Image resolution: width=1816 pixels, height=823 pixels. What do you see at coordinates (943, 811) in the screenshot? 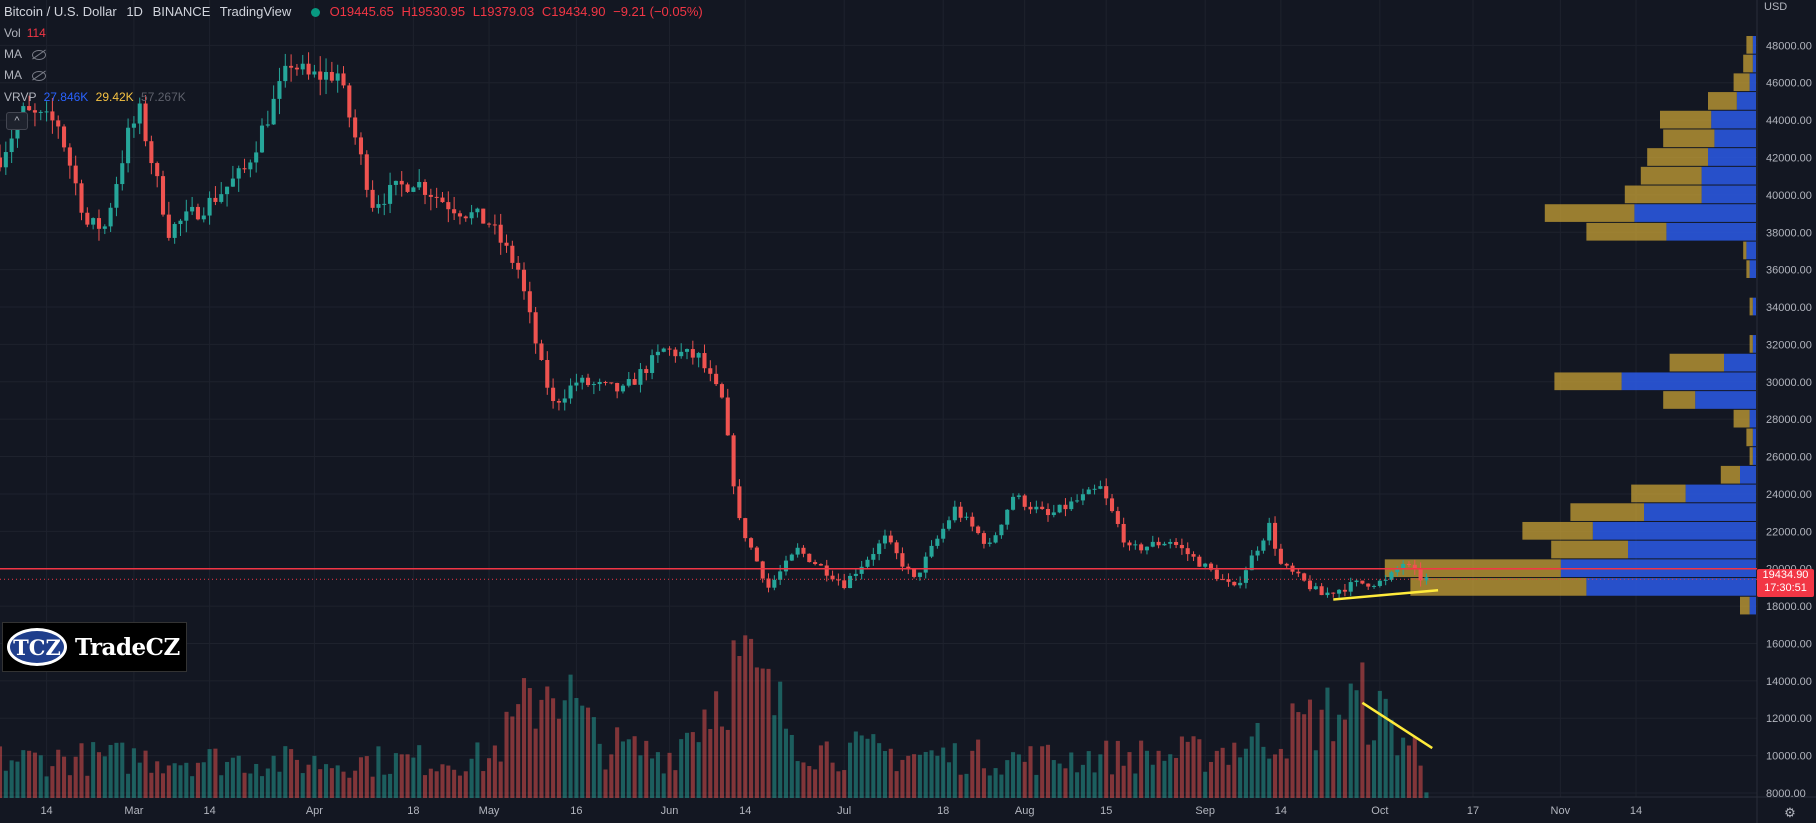
I see `time-tick-label: 18` at bounding box center [943, 811].